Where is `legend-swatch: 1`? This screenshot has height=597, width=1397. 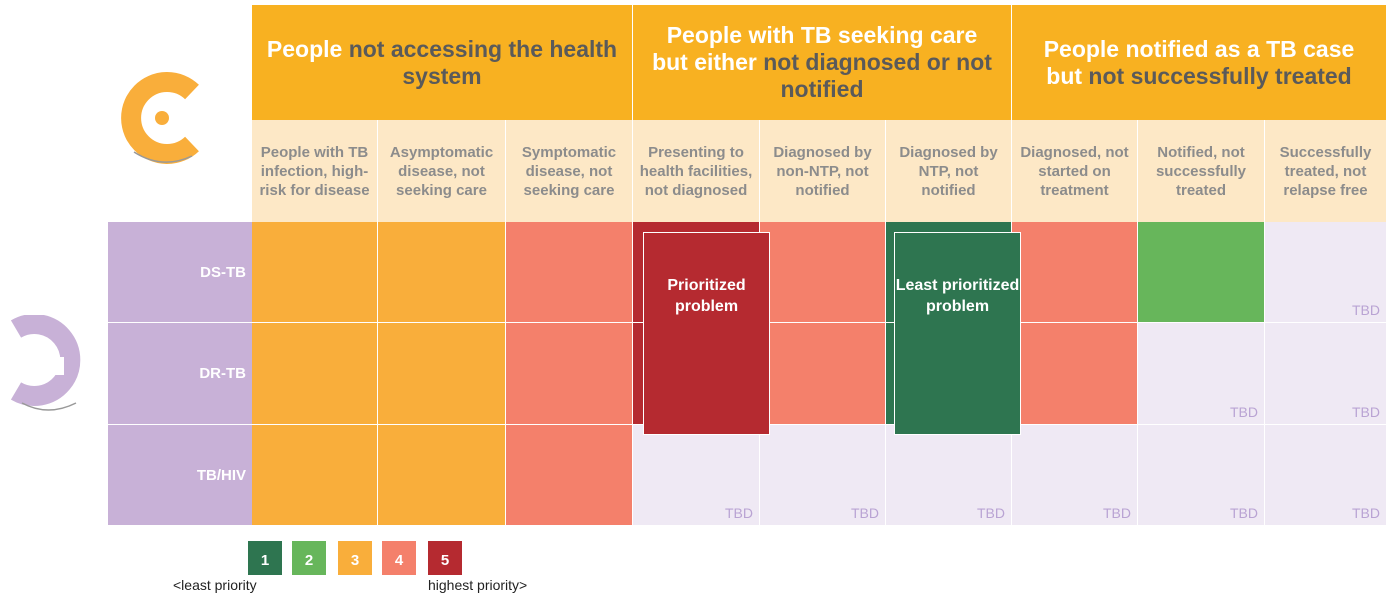
legend-swatch: 1 is located at coordinates (265, 558).